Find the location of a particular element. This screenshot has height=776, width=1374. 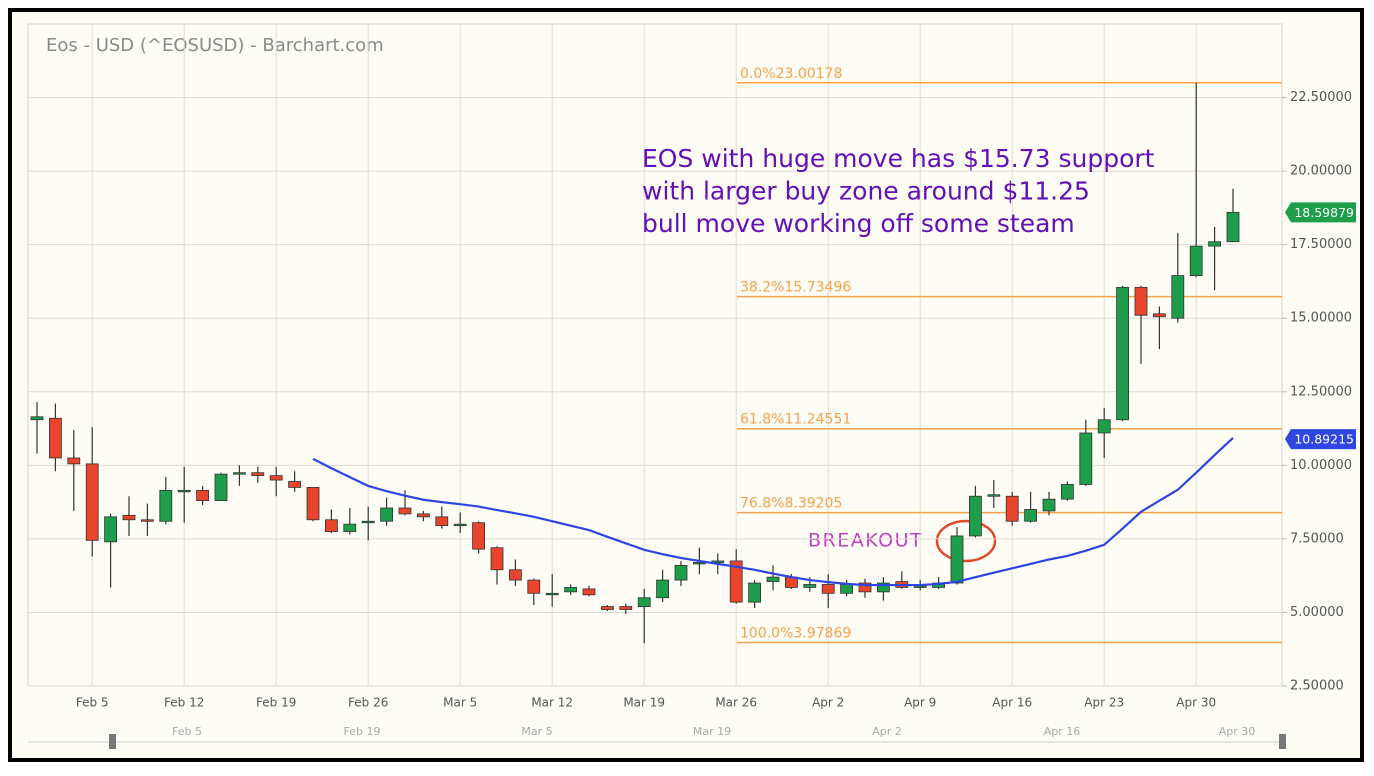

navigator-label: Apr 16 is located at coordinates (1062, 731).